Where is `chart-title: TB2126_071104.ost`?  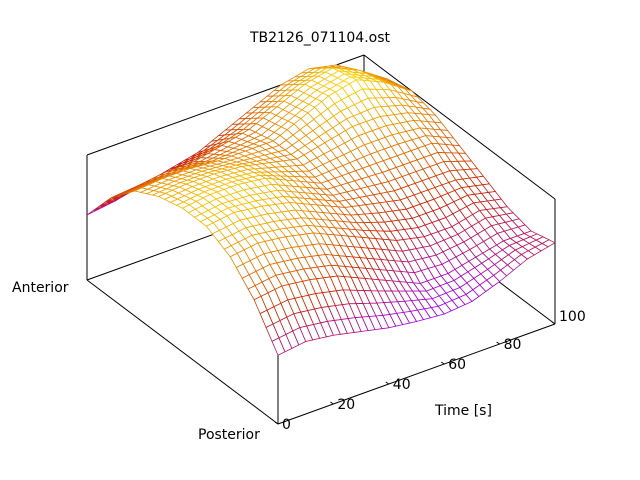 chart-title: TB2126_071104.ost is located at coordinates (320, 38).